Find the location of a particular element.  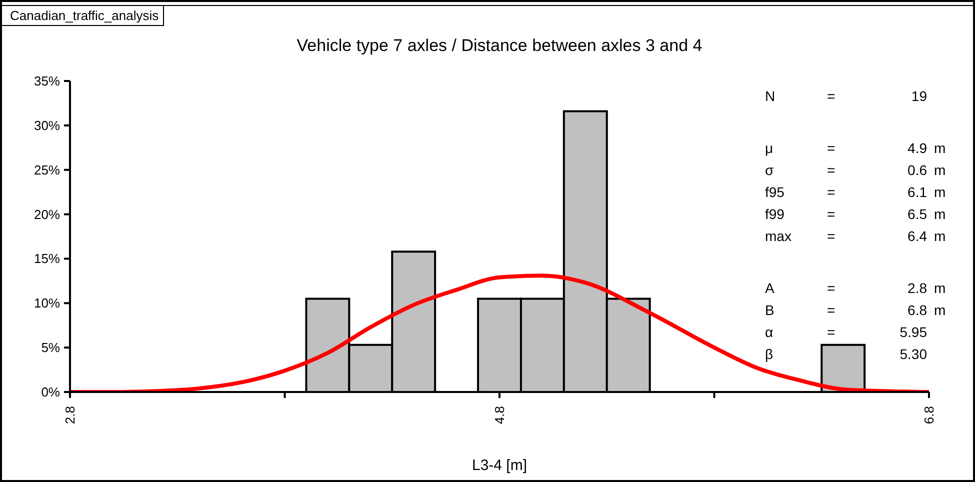

text: Canadian_traffic_analysis is located at coordinates (82, 16).